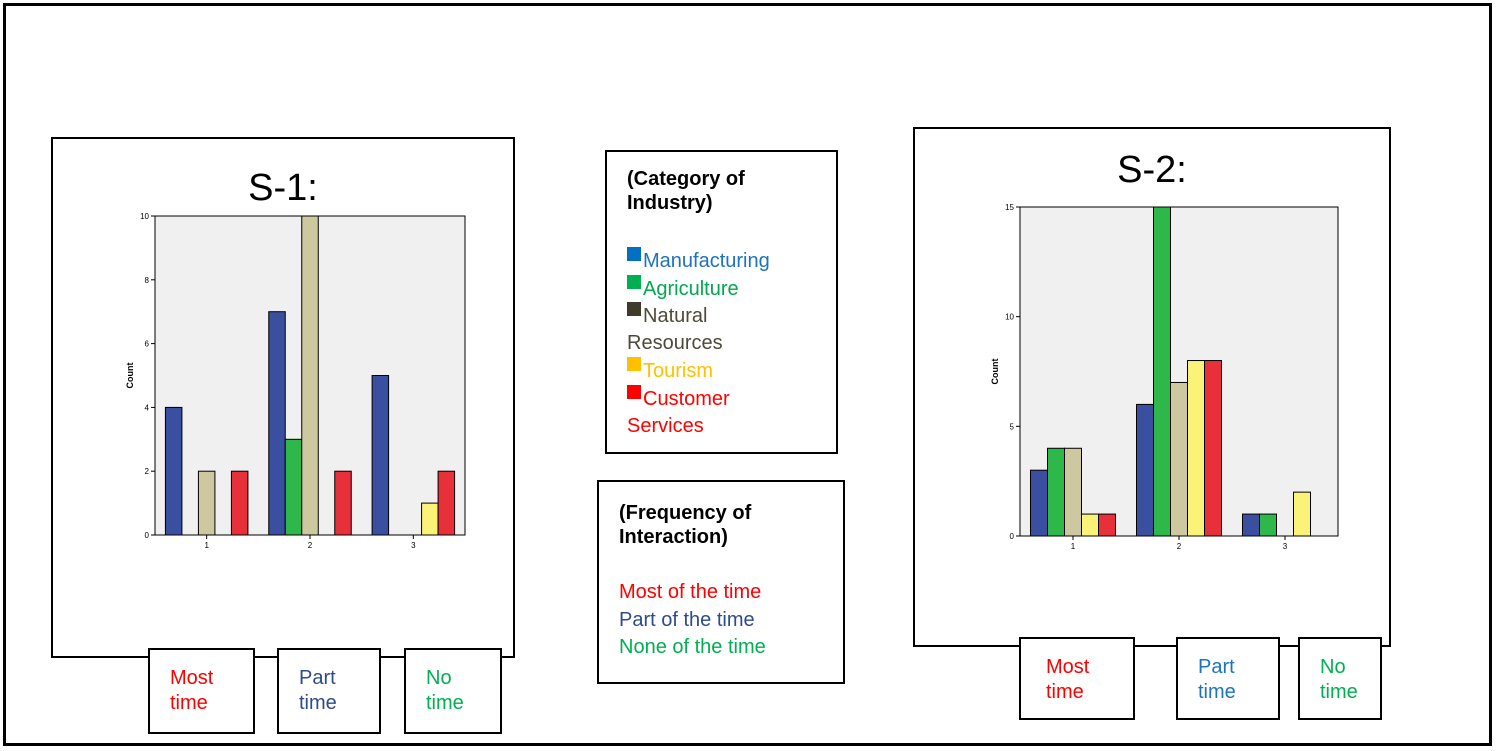 The width and height of the screenshot is (1497, 751). Describe the element at coordinates (310, 375) in the screenshot. I see `s1-bar-cat2-series3` at that location.